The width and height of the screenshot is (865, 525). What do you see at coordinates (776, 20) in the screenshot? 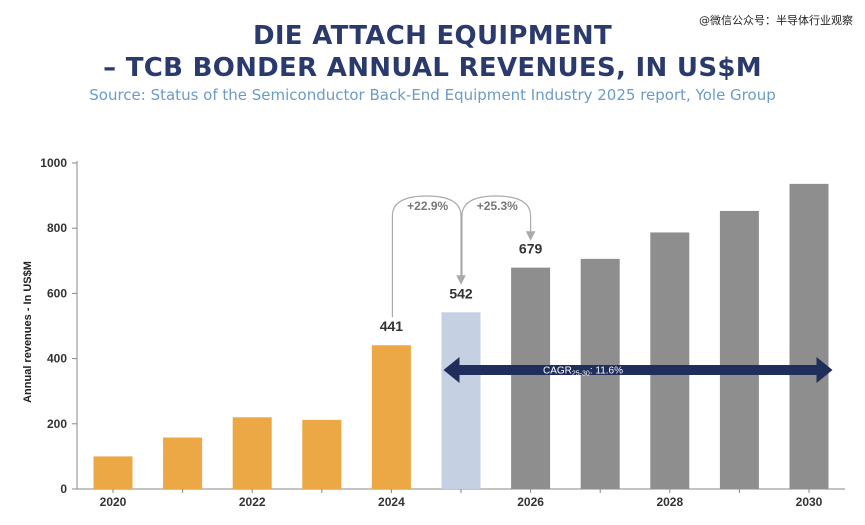
I see `watermark-text: @微信公众号：半导体行业观察` at bounding box center [776, 20].